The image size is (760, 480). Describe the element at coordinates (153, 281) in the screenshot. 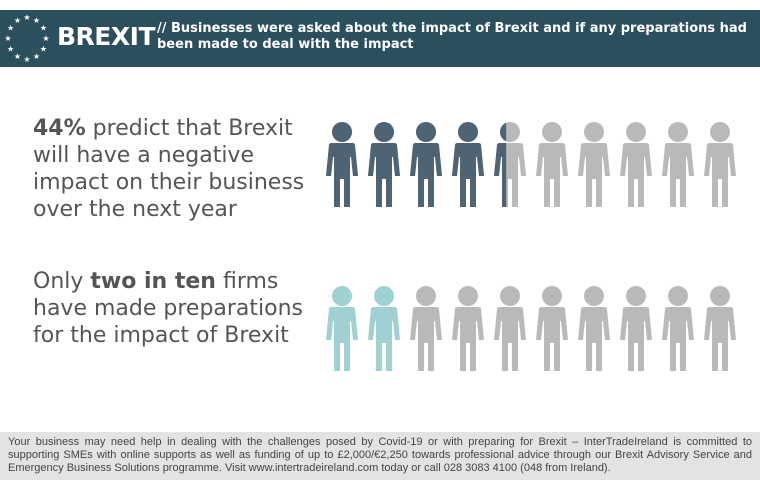

I see `stat-highlight: two in ten` at that location.